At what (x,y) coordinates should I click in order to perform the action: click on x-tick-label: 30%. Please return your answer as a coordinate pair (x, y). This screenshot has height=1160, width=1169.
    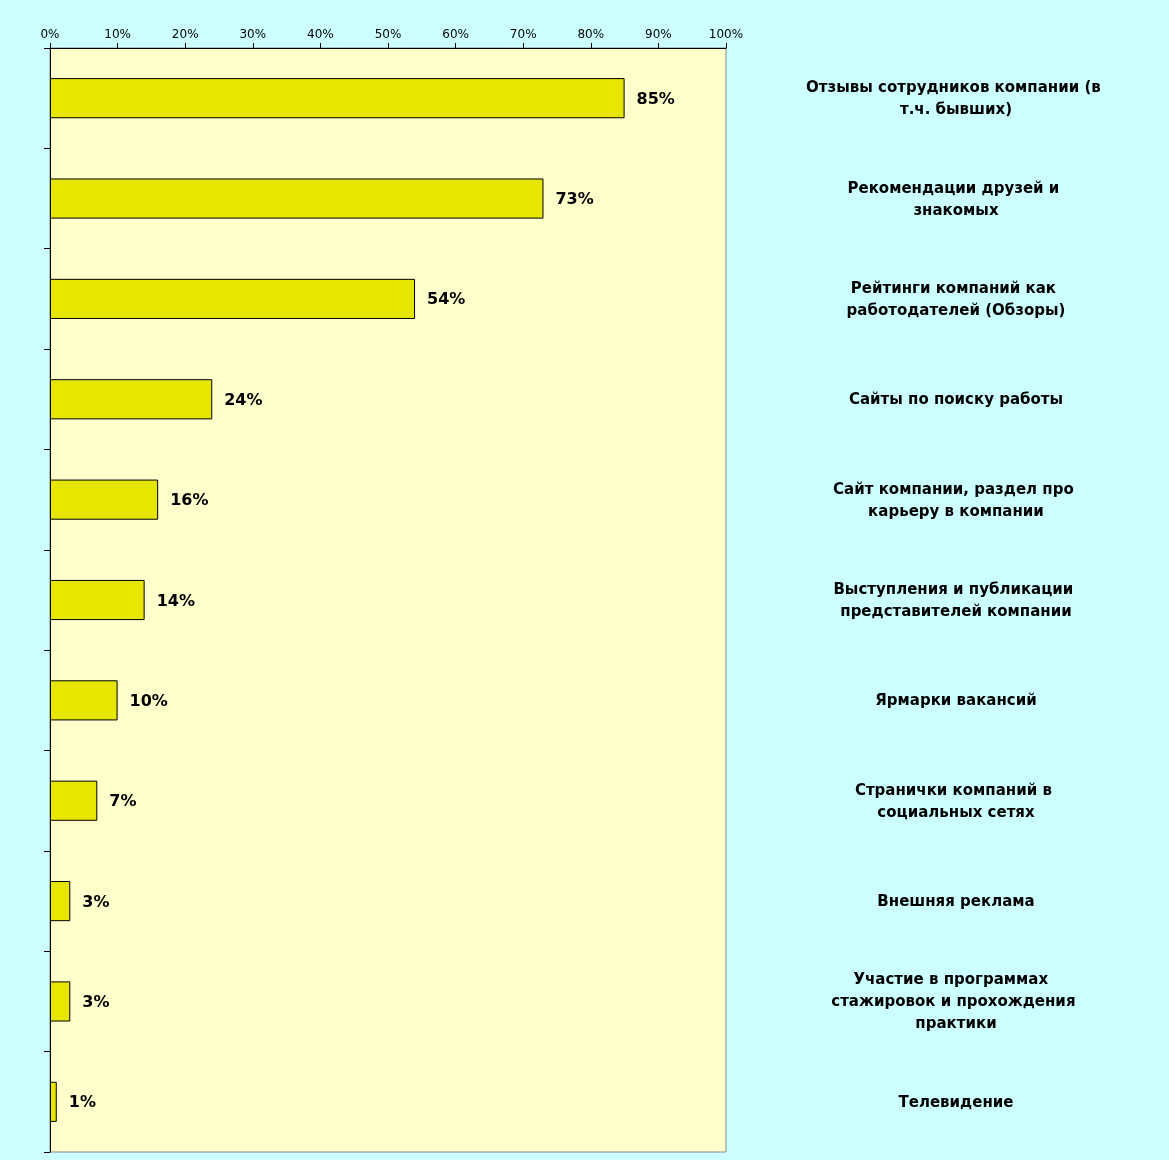
    Looking at the image, I should click on (253, 34).